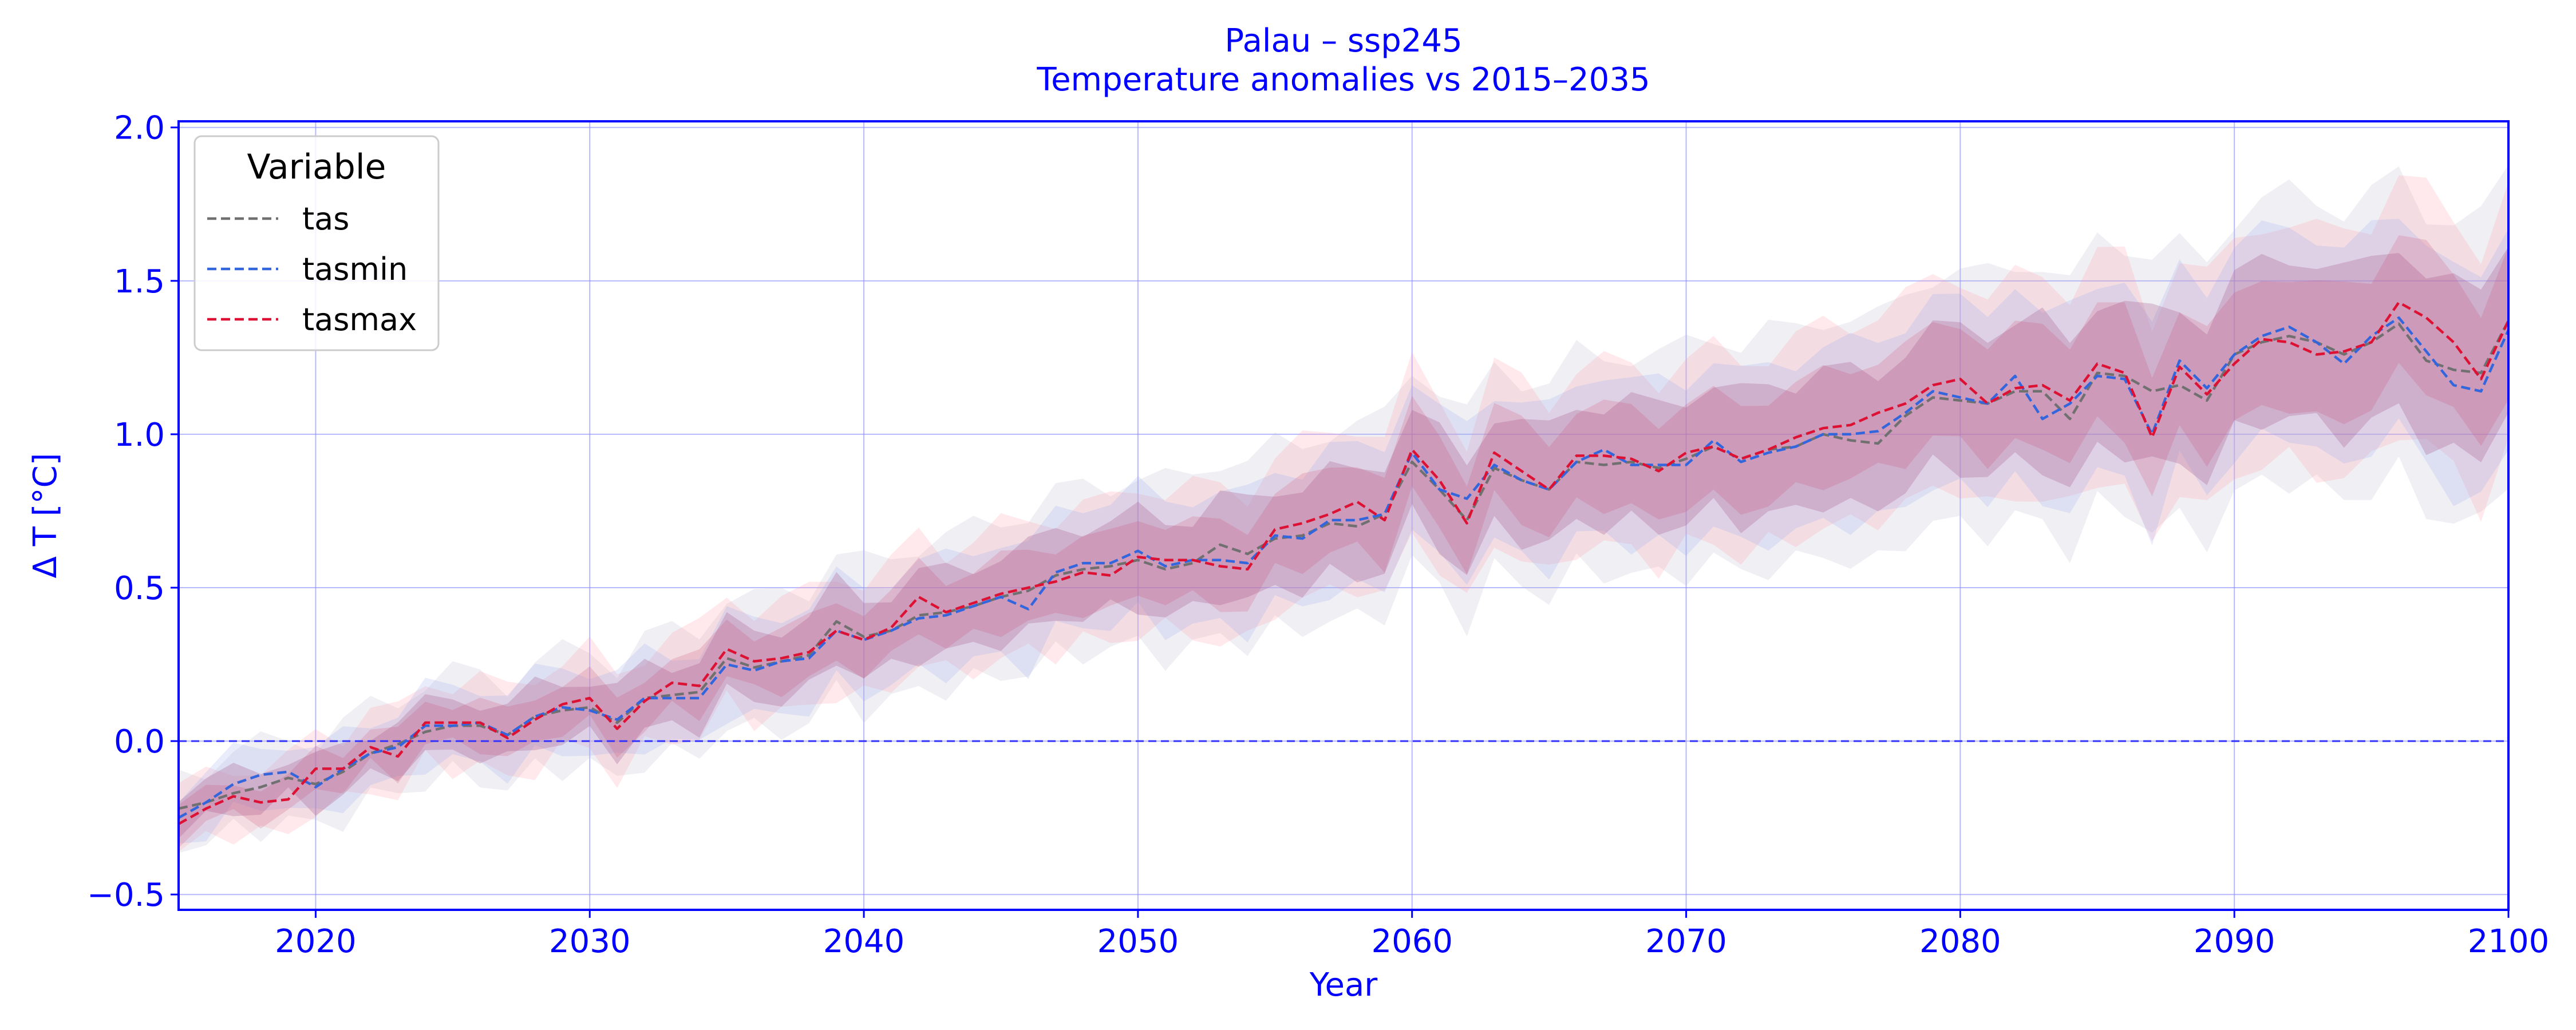 This screenshot has height=1030, width=2576. I want to click on y-tick-label: 2.0, so click(139, 128).